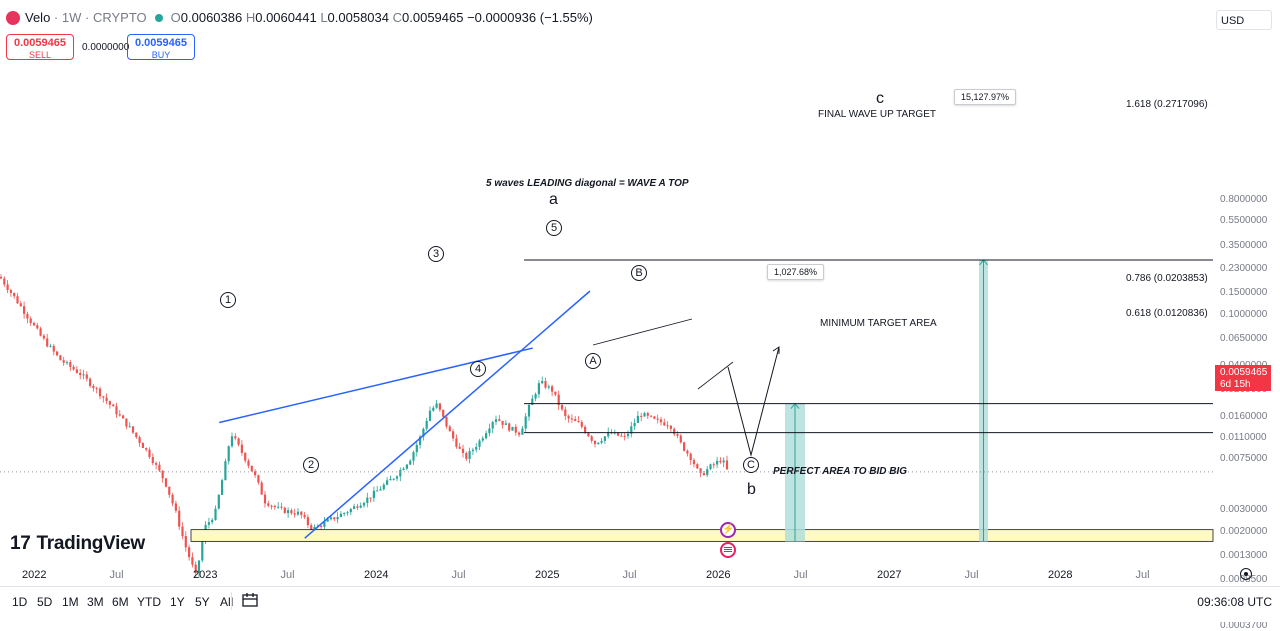  Describe the element at coordinates (776, 350) in the screenshot. I see `projected-path-arrowhead` at that location.